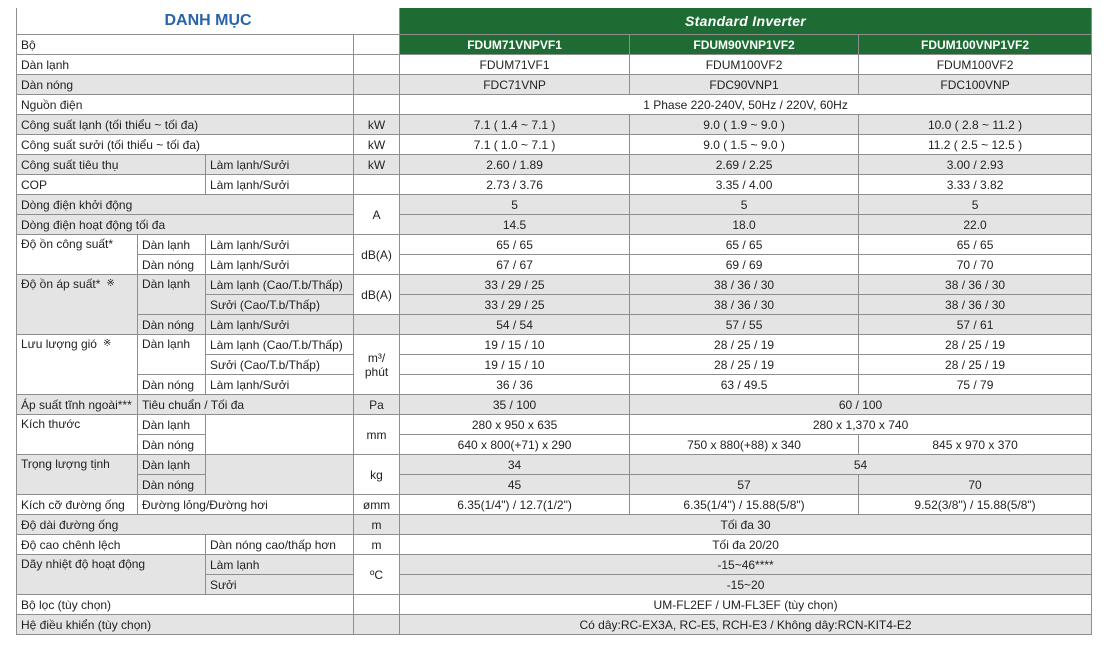 The width and height of the screenshot is (1108, 654). What do you see at coordinates (861, 424) in the screenshot?
I see `value-cell: 280 x 1,370 x 740` at bounding box center [861, 424].